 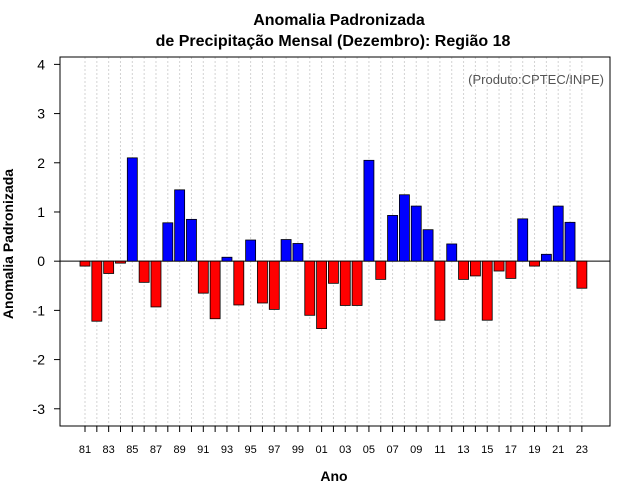 What do you see at coordinates (463, 450) in the screenshot?
I see `x-tick-label: 13` at bounding box center [463, 450].